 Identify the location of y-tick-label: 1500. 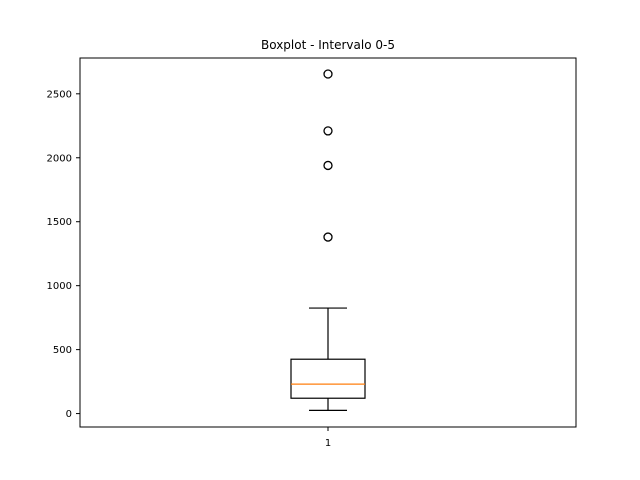
(59, 222).